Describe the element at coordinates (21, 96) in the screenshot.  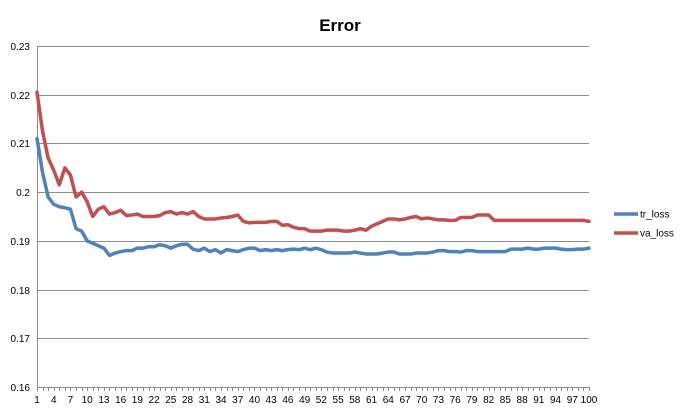
I see `y-tick-label: 0.22` at that location.